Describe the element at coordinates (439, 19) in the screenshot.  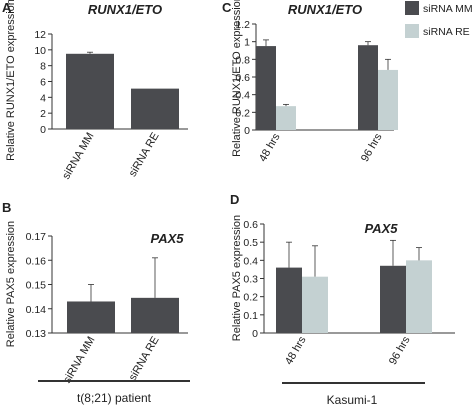
I see `legend: siRNA MM siRNA RE` at that location.